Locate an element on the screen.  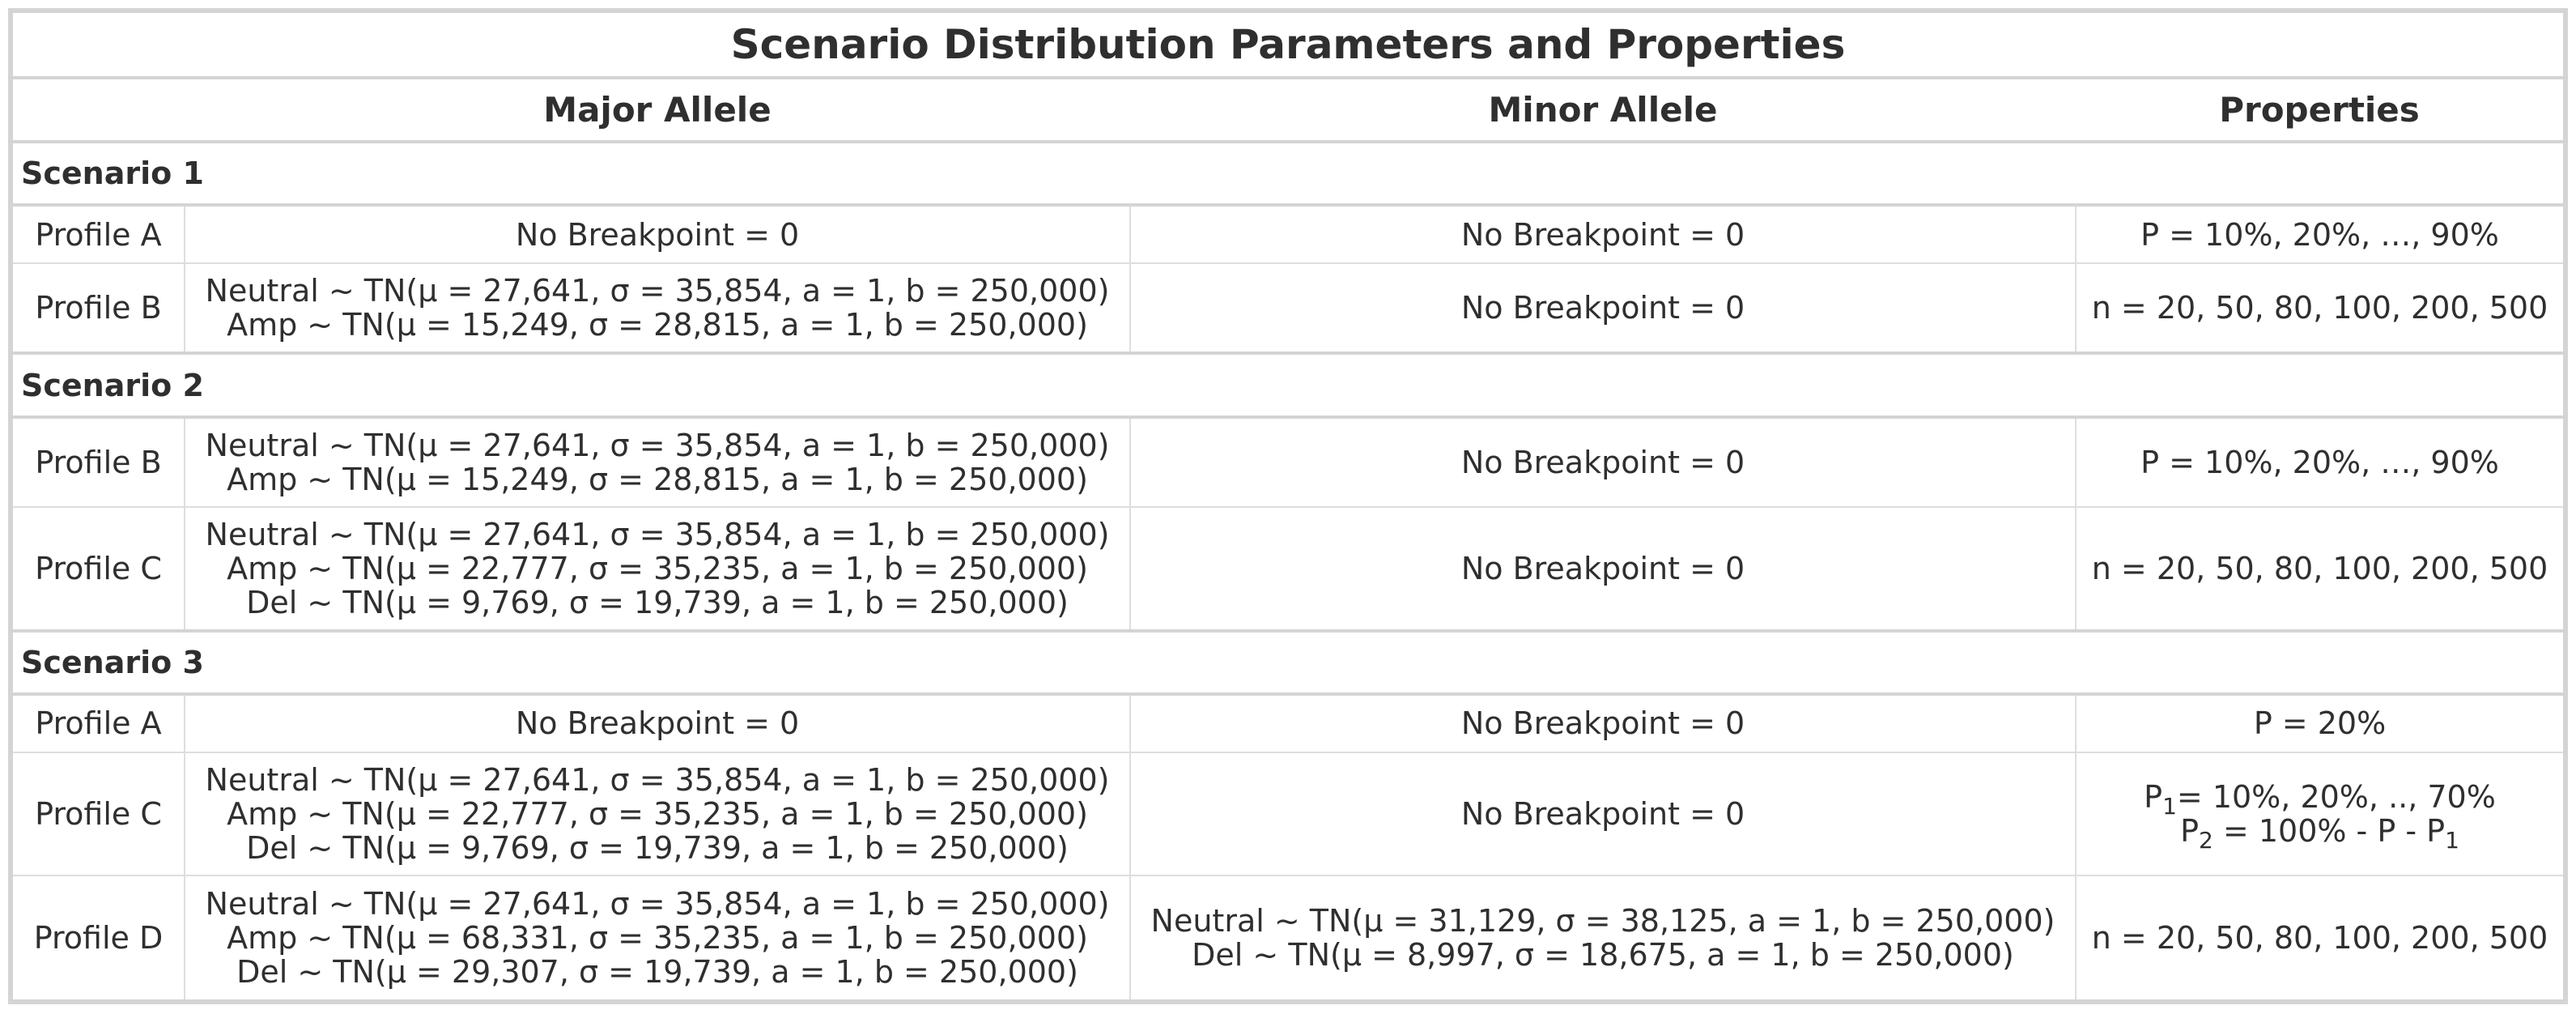
scenario-header-row: Scenario 1 is located at coordinates (1288, 174).